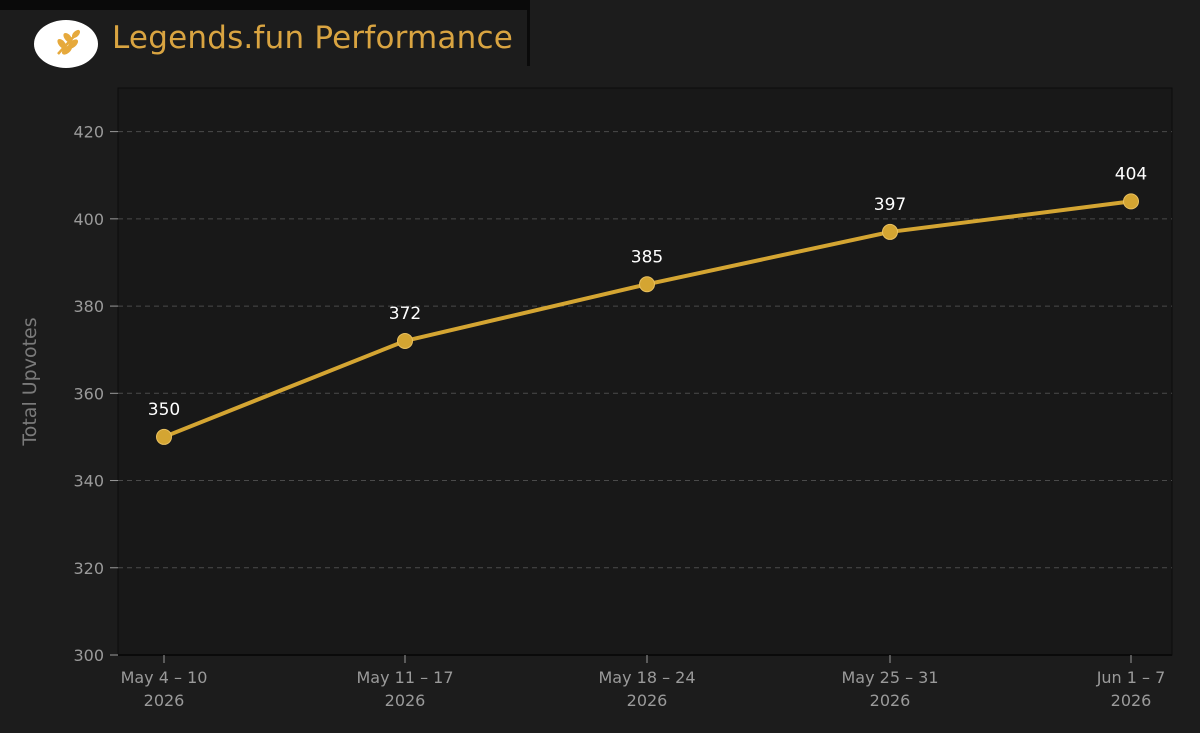 Image resolution: width=1200 pixels, height=733 pixels. I want to click on x-tick-label: May 18 – 24, so click(646, 677).